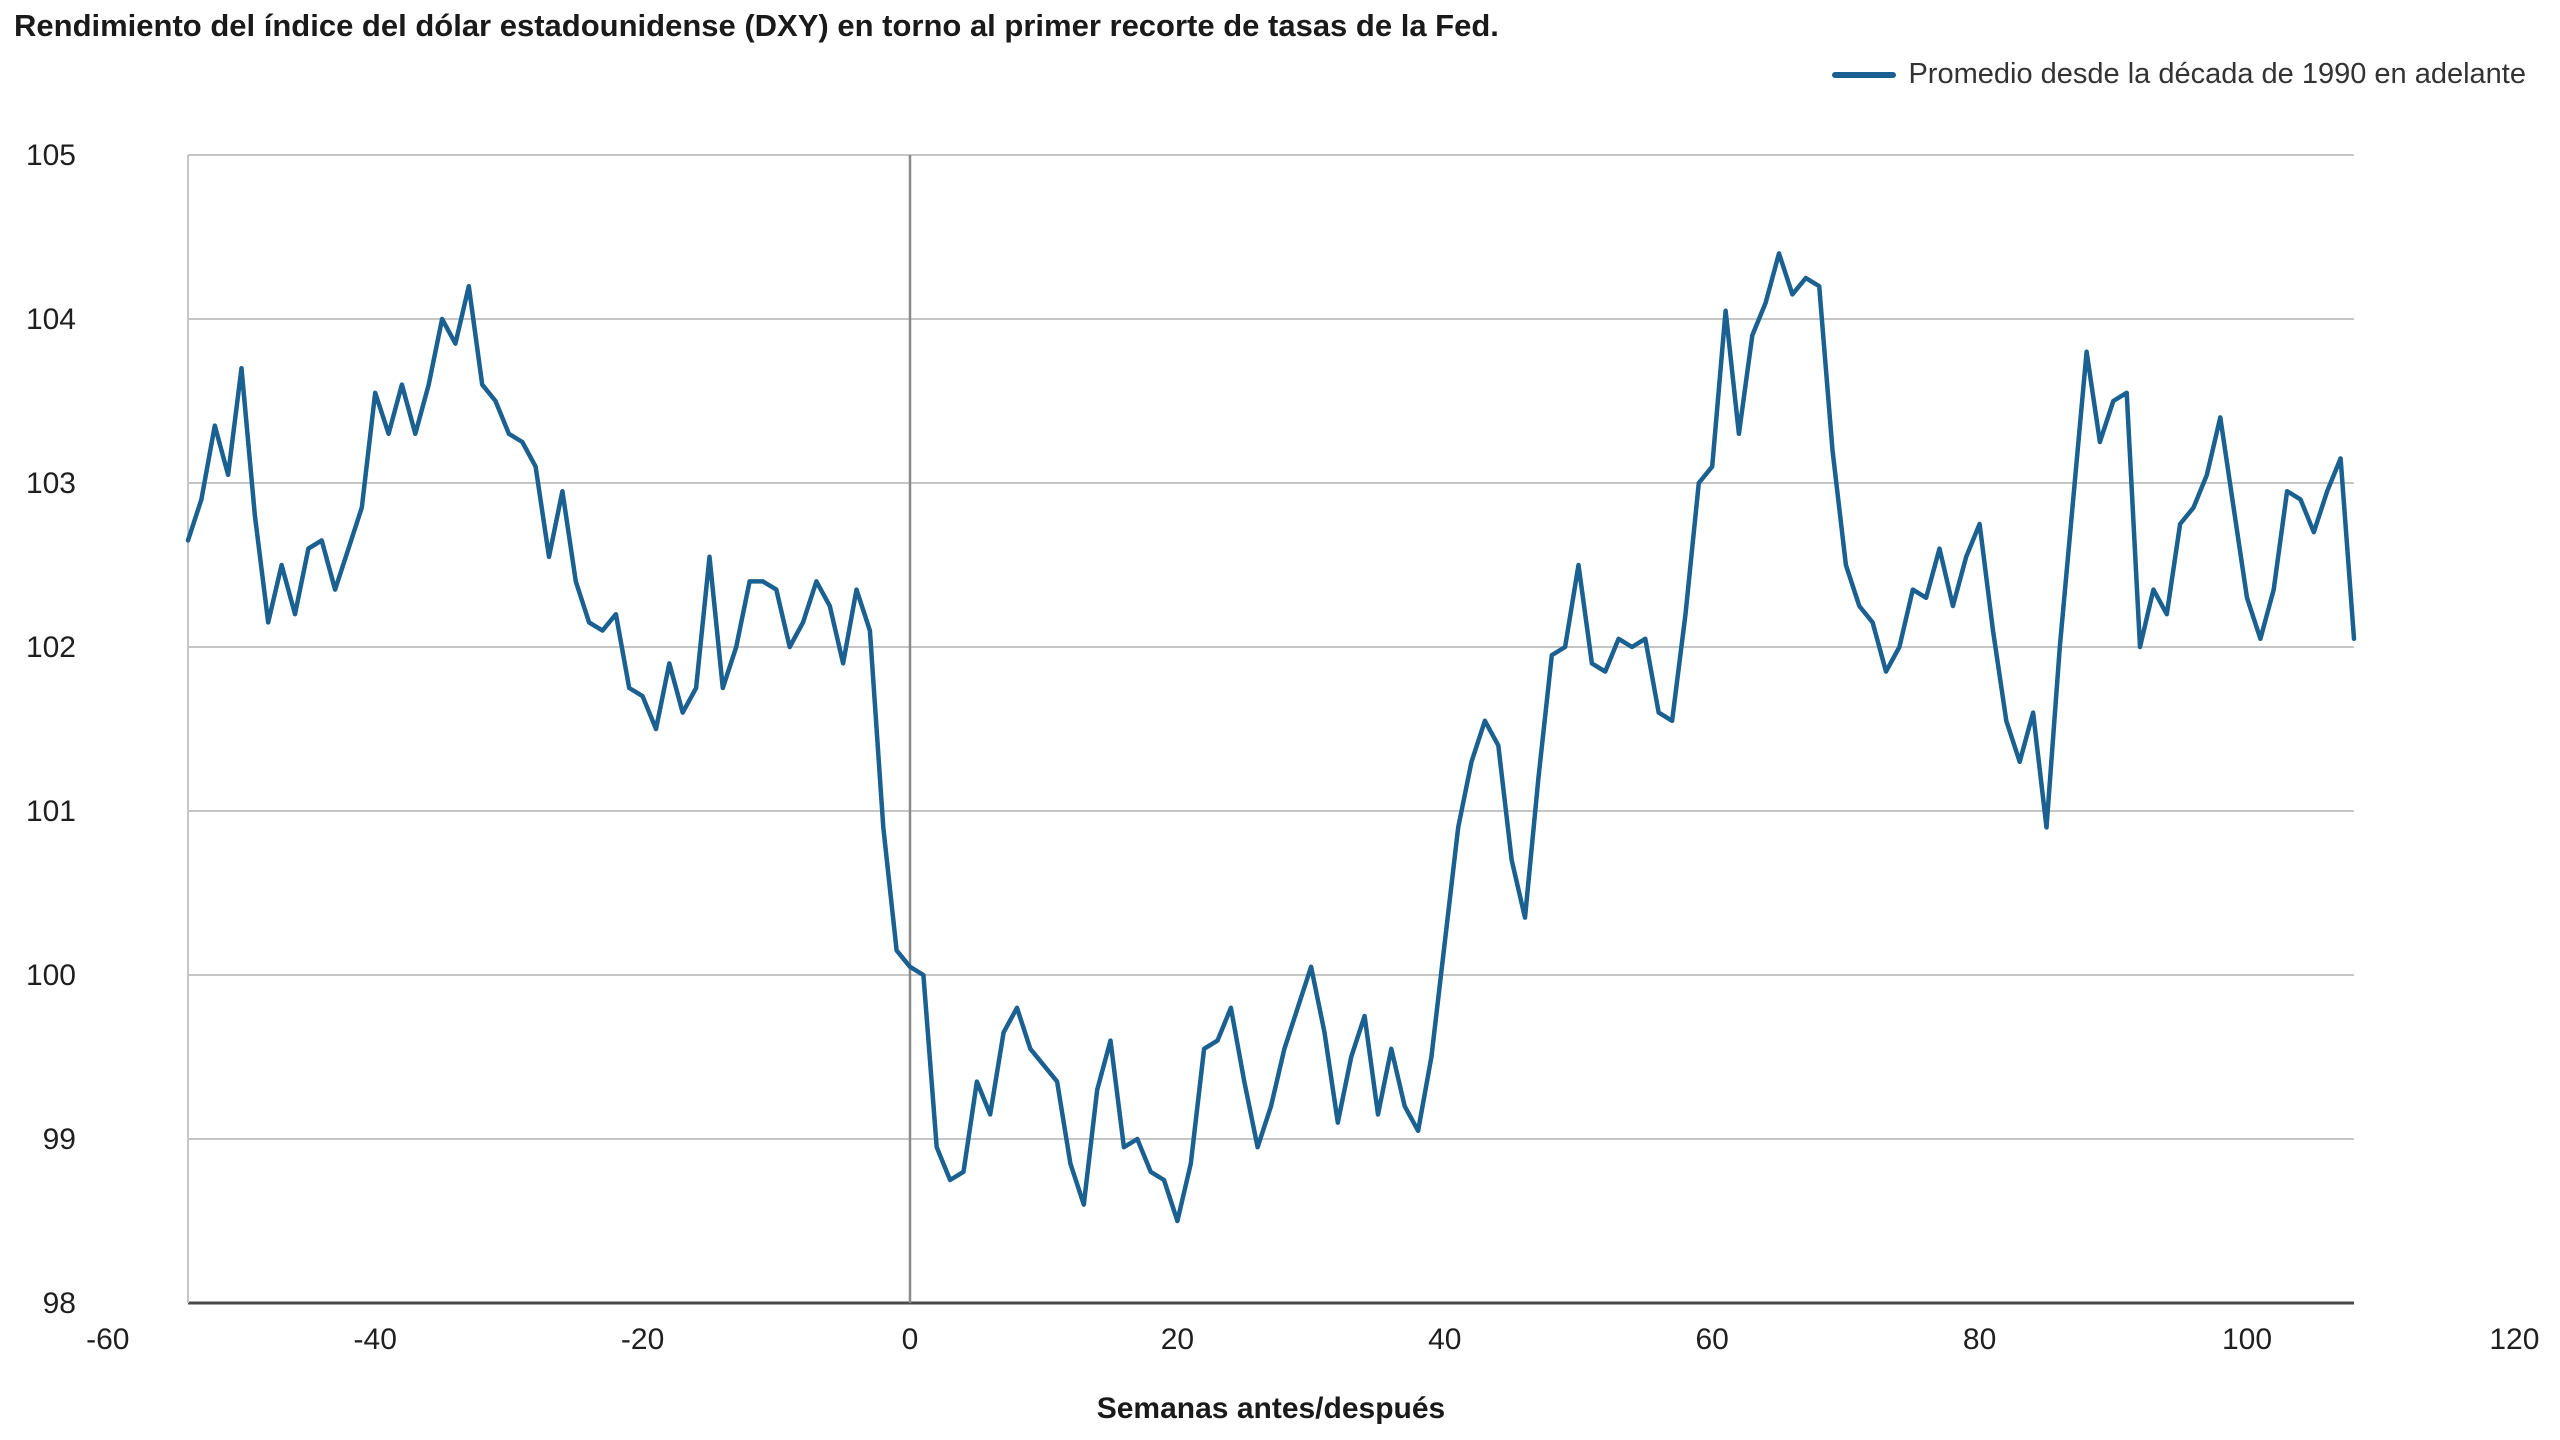 The width and height of the screenshot is (2560, 1440). What do you see at coordinates (2247, 1339) in the screenshot?
I see `x-tick-label-100: 100` at bounding box center [2247, 1339].